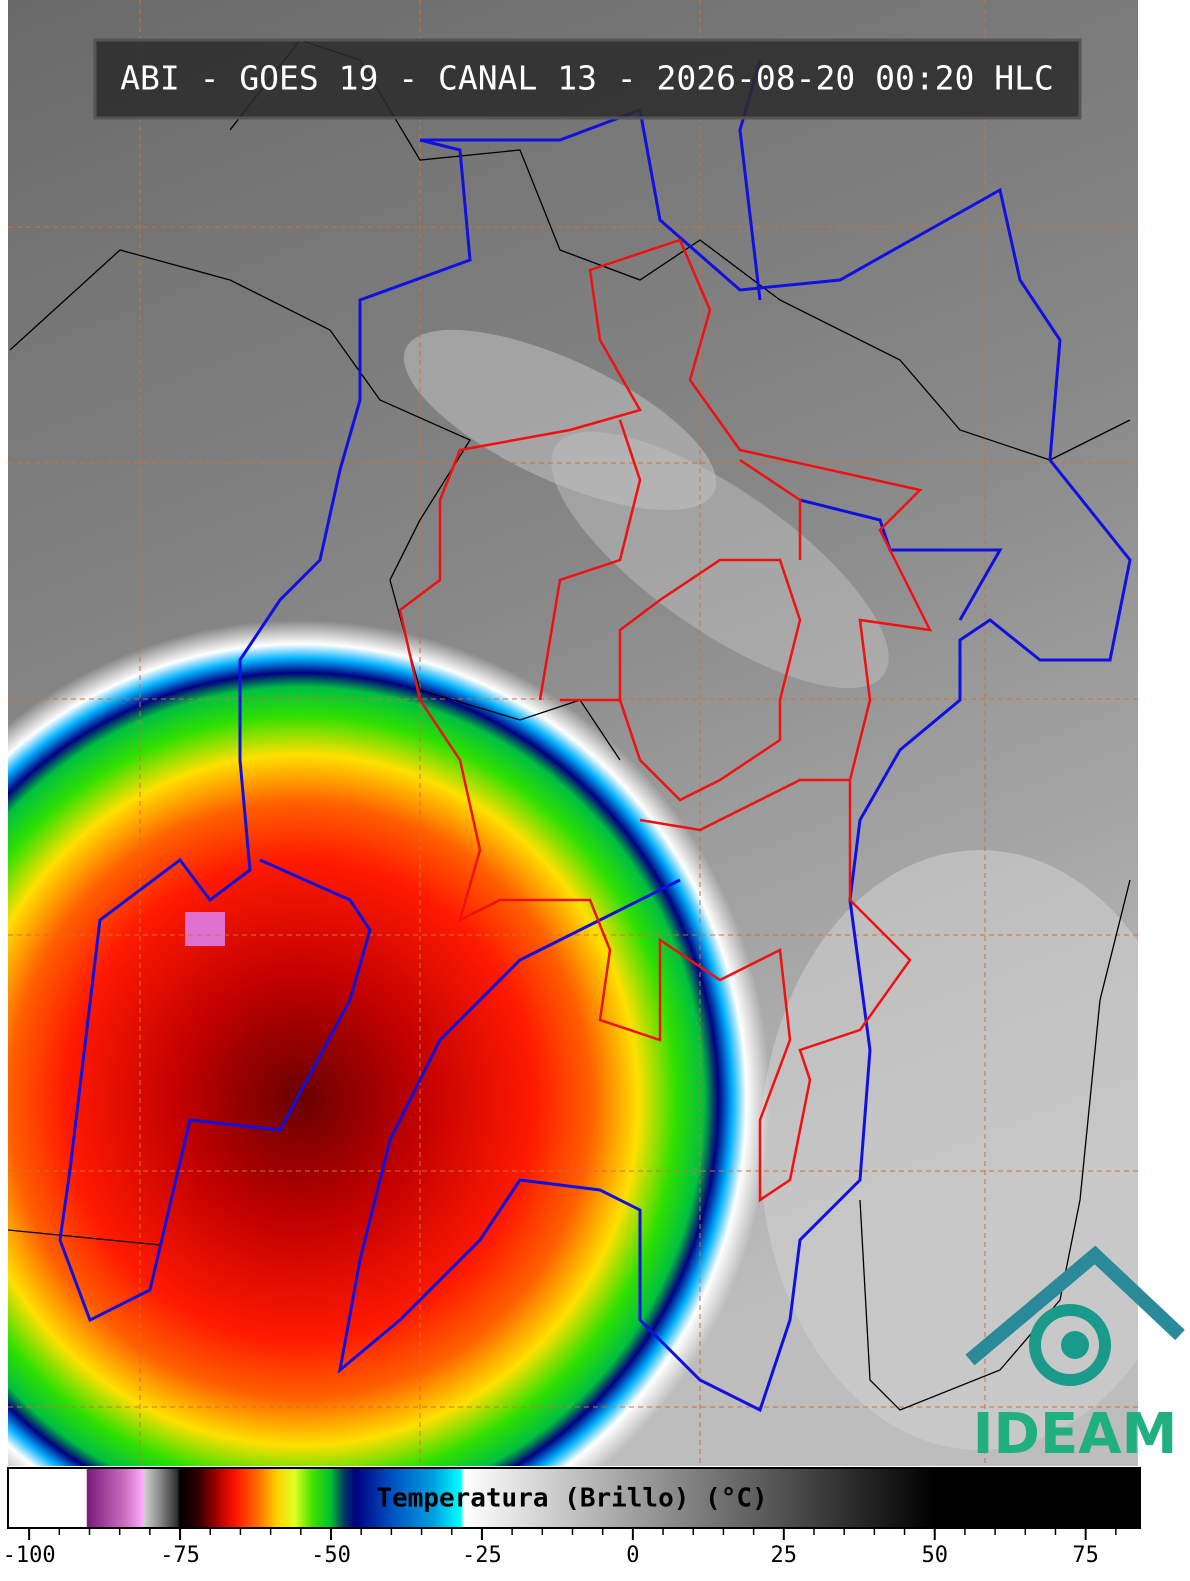  Describe the element at coordinates (482, 1555) in the screenshot. I see `tick-label: -25` at that location.